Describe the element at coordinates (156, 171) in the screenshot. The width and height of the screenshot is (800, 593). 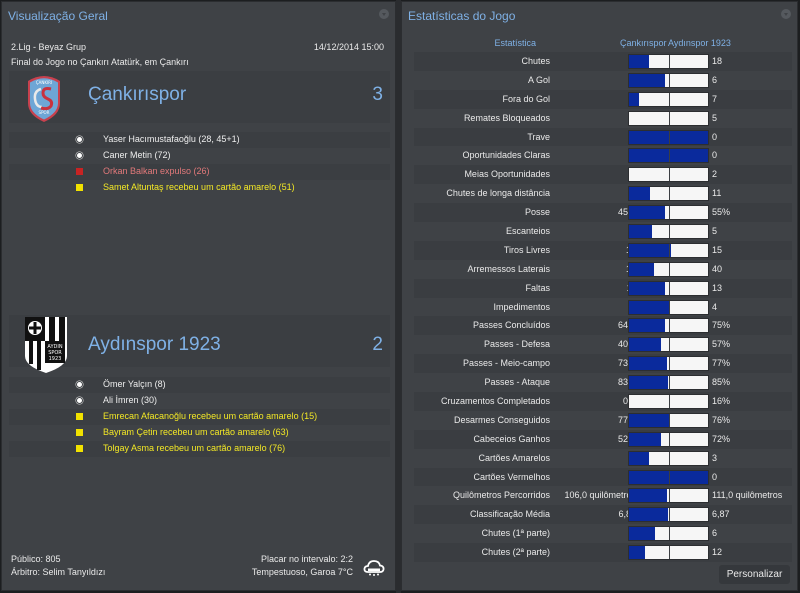
I see `event-text: Orkan Balkan expulso (26)` at that location.